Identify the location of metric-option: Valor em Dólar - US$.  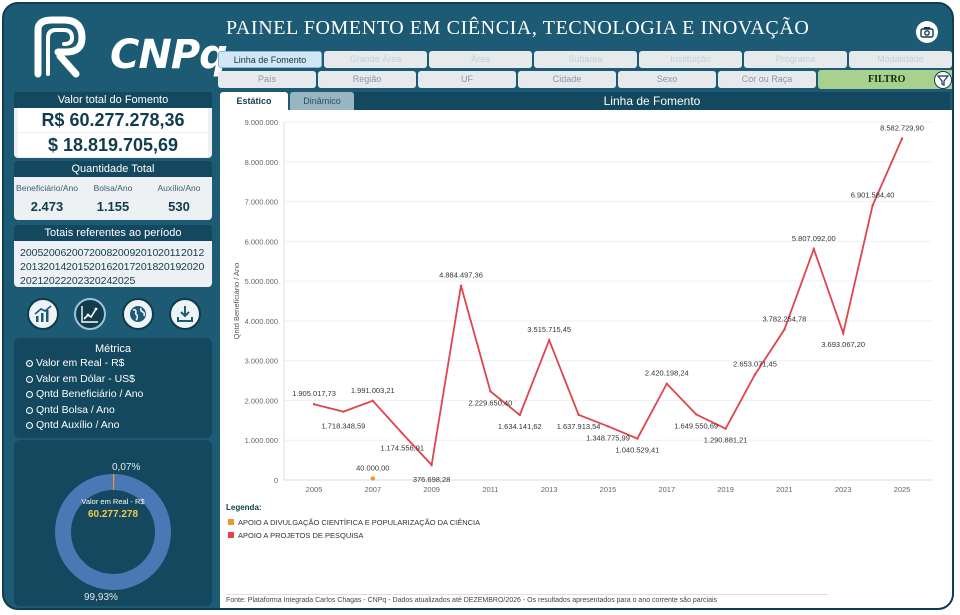
(113, 381).